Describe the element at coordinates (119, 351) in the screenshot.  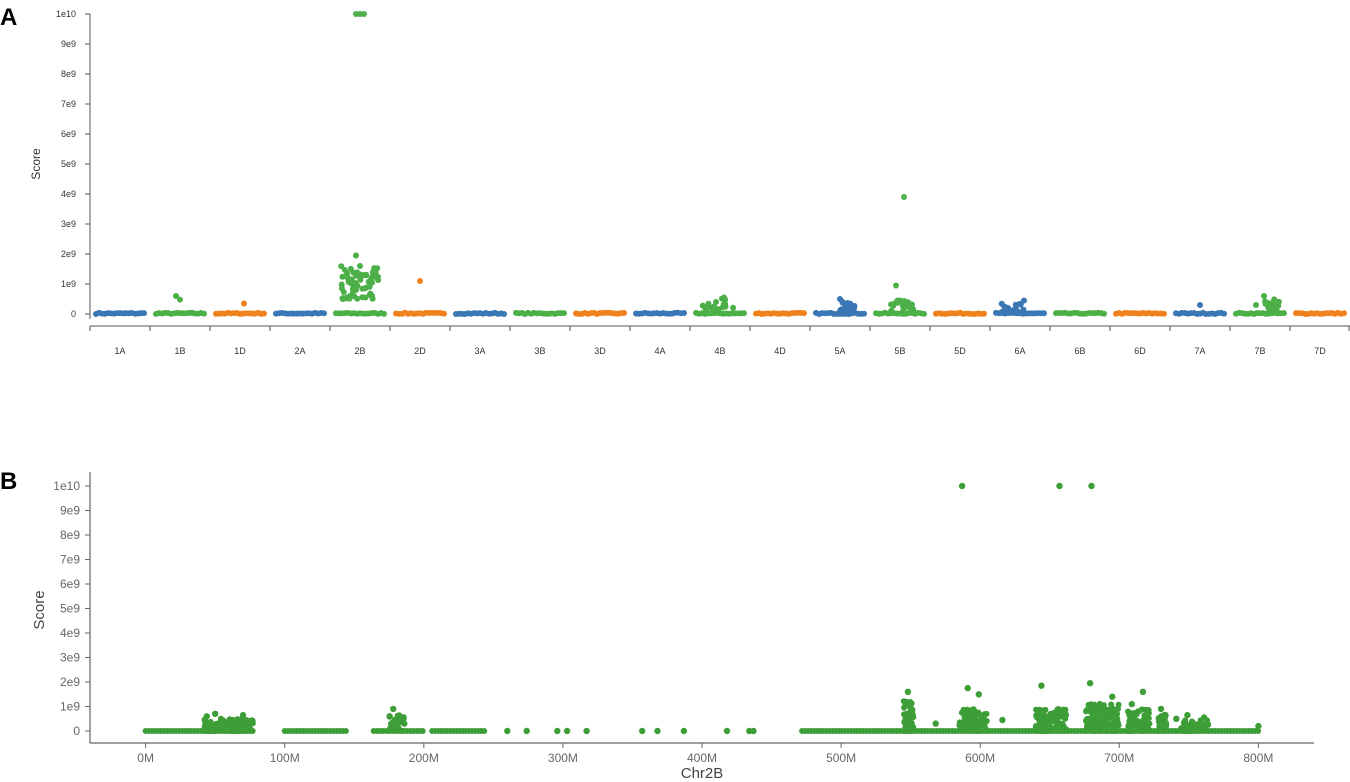
I see `x-tick-label: 1A` at that location.